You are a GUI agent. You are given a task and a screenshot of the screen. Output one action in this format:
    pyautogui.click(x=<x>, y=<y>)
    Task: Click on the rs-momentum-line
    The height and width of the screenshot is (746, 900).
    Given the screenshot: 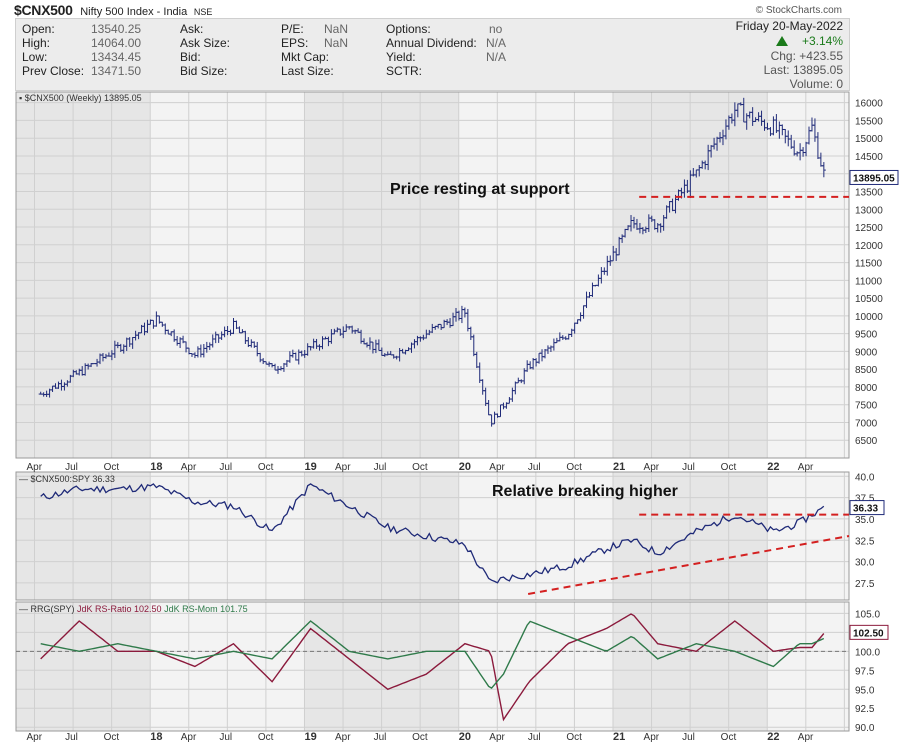 What is the action you would take?
    pyautogui.click(x=432, y=655)
    